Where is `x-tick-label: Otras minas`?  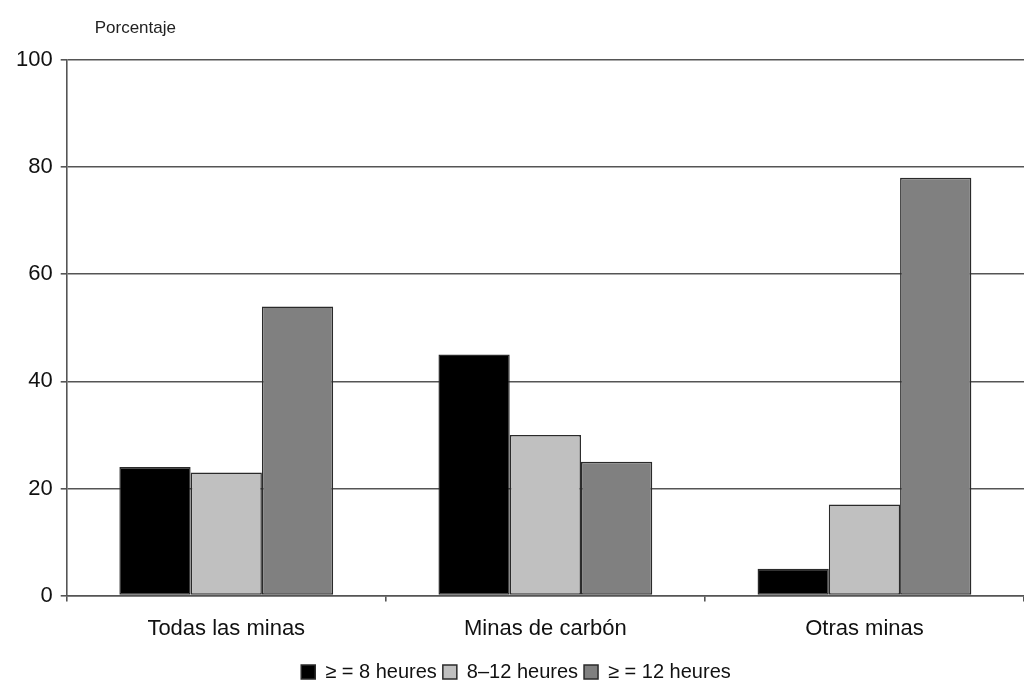 x-tick-label: Otras minas is located at coordinates (864, 627).